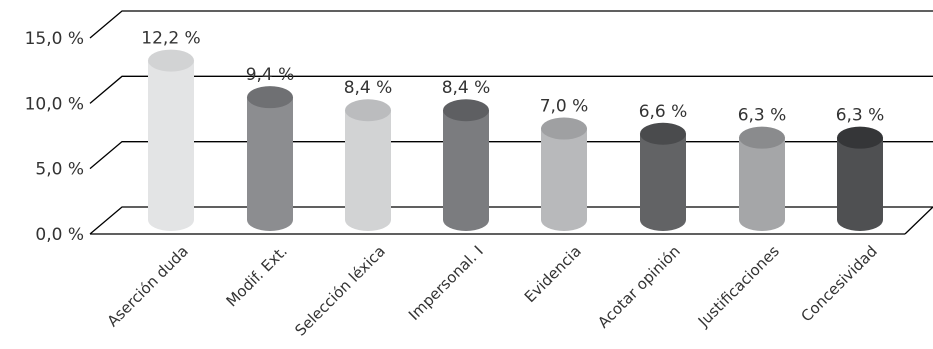  Describe the element at coordinates (59, 235) in the screenshot. I see `y-tick-label: 0,0 %` at that location.